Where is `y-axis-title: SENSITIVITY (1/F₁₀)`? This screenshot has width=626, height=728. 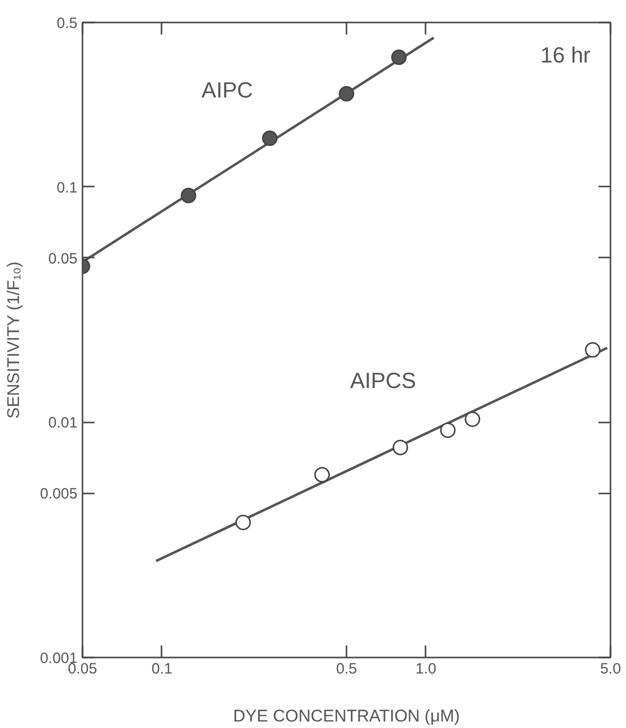
y-axis-title: SENSITIVITY (1/F₁₀) is located at coordinates (13, 340).